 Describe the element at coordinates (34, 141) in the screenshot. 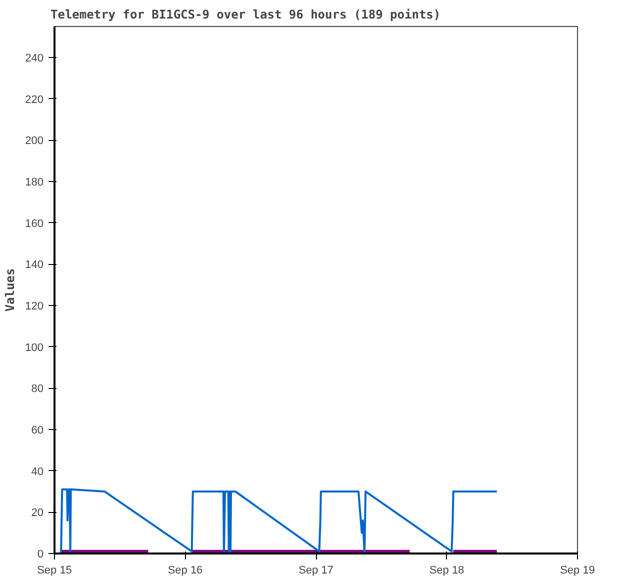

I see `y-tick-label: 200` at that location.